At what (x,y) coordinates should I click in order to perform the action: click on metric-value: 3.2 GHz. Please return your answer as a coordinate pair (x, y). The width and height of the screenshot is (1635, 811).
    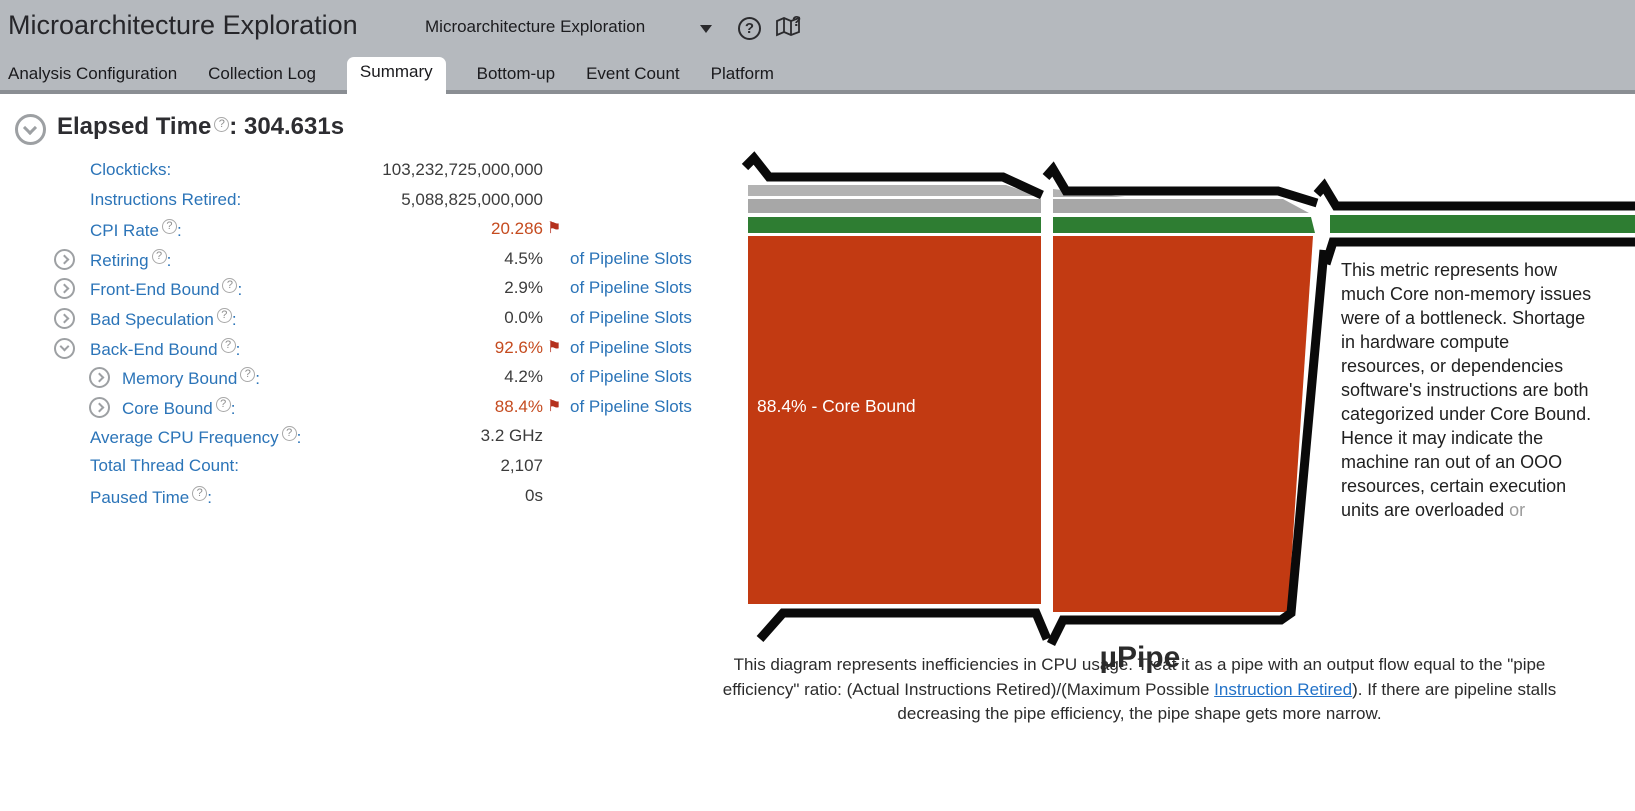
    Looking at the image, I should click on (511, 436).